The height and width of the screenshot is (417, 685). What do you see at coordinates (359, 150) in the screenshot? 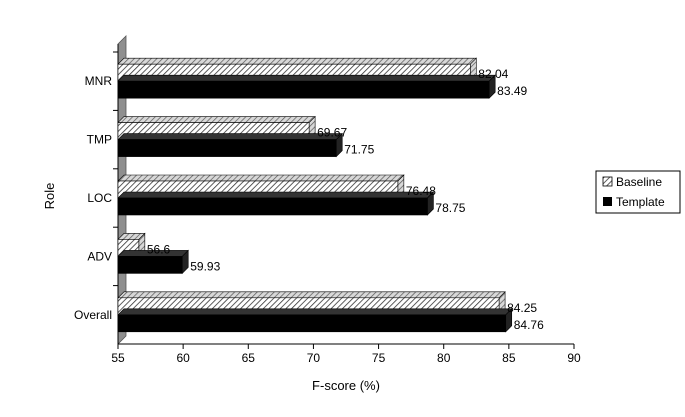
I see `data-label-template: 71.75` at bounding box center [359, 150].